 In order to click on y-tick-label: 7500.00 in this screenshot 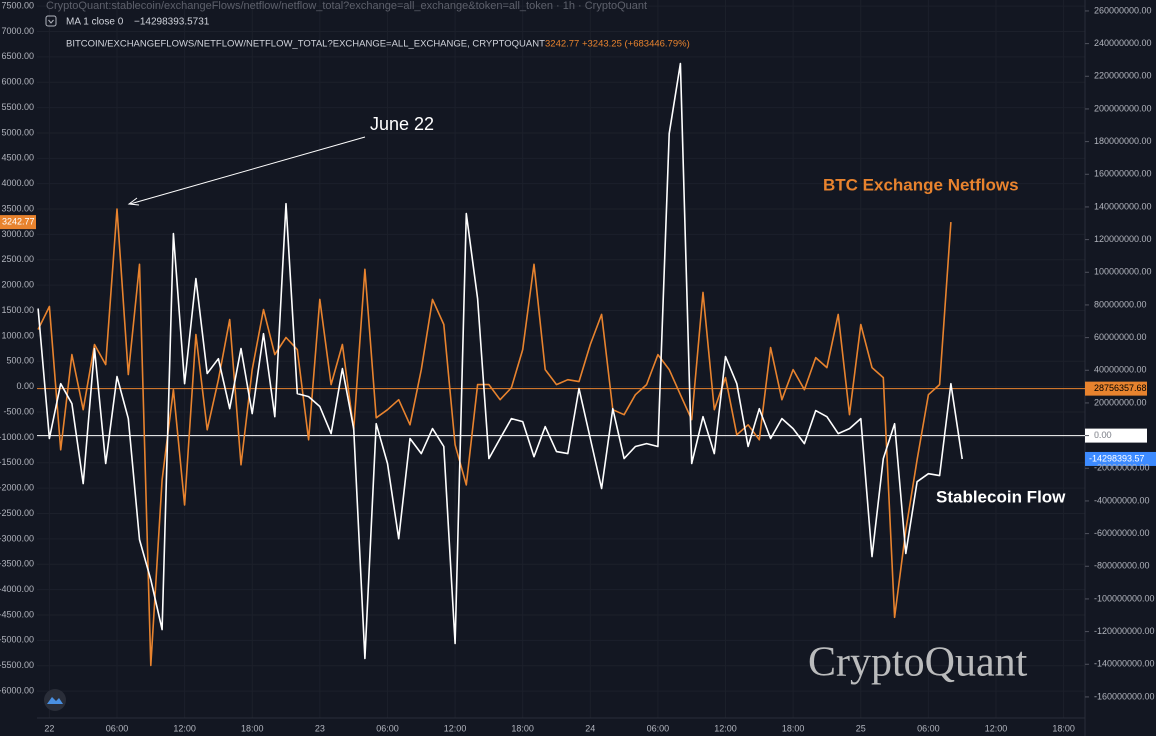, I will do `click(17, 5)`.